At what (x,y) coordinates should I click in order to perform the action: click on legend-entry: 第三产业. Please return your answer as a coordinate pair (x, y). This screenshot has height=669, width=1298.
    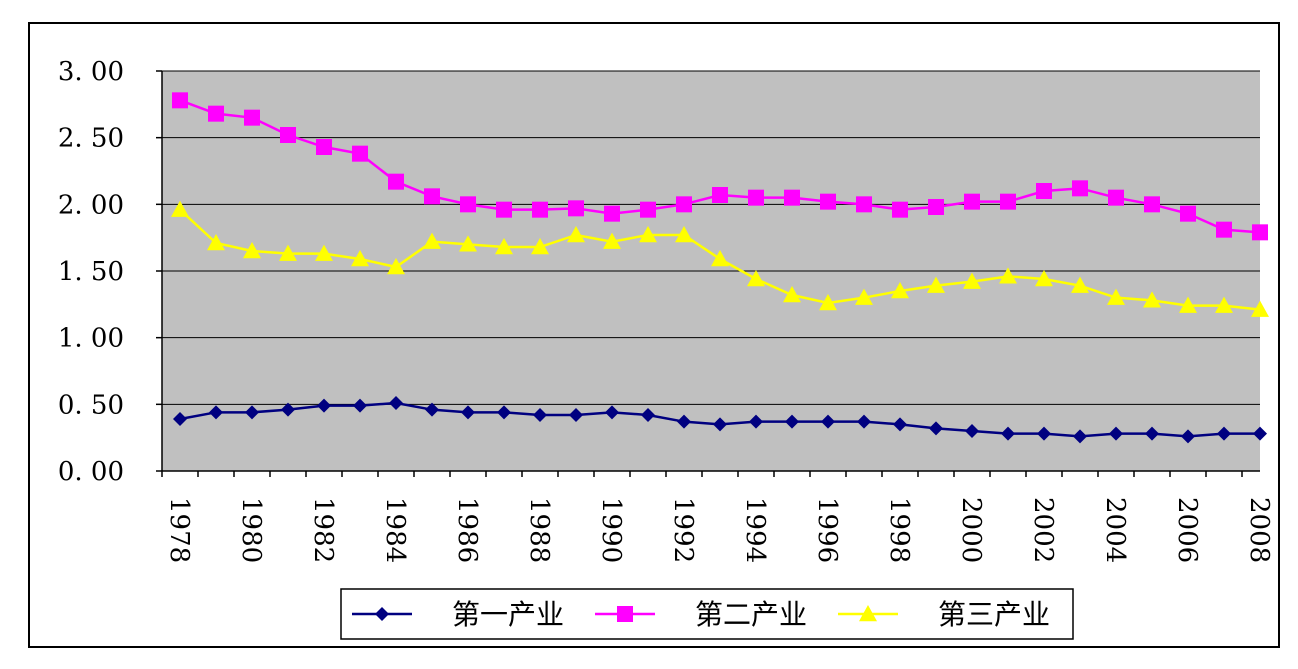
    Looking at the image, I should click on (944, 614).